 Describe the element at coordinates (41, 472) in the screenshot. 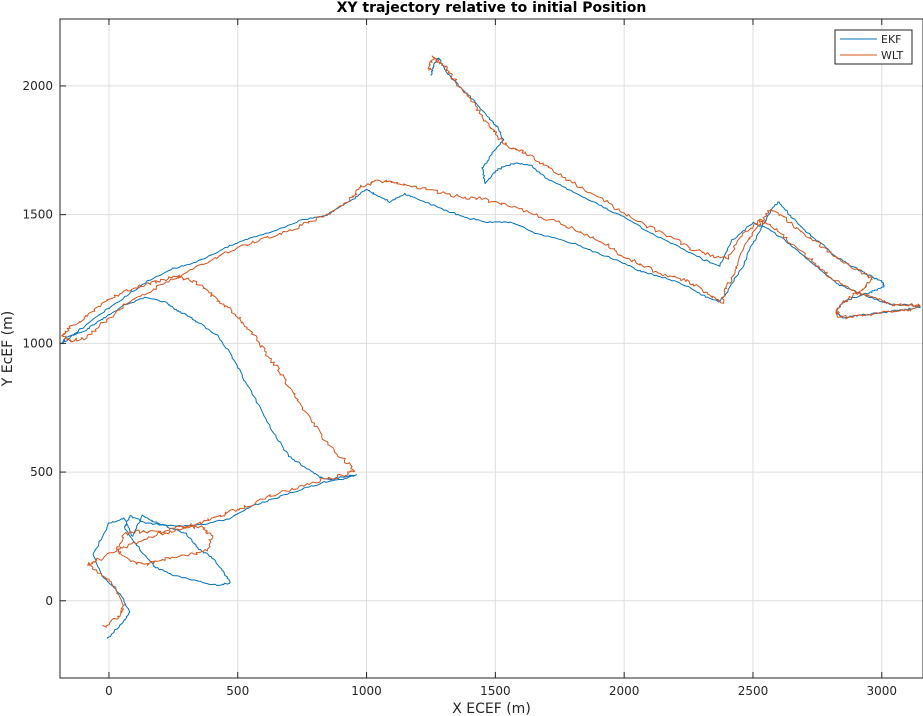

I see `y-tick-label: 500` at that location.